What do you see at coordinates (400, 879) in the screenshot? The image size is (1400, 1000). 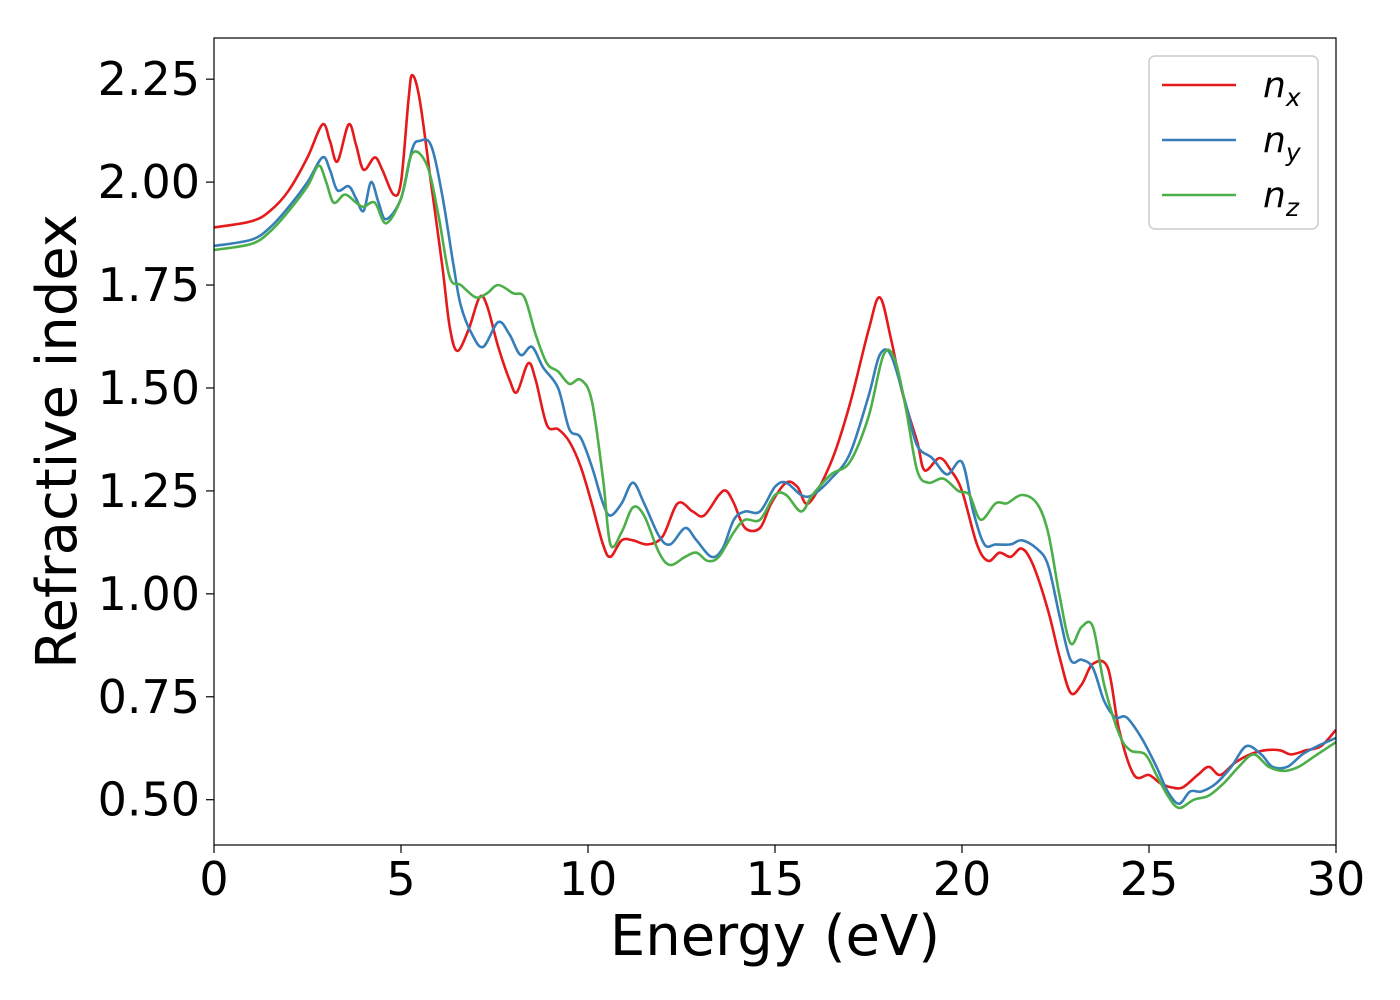 I see `x-tick-label: 5` at bounding box center [400, 879].